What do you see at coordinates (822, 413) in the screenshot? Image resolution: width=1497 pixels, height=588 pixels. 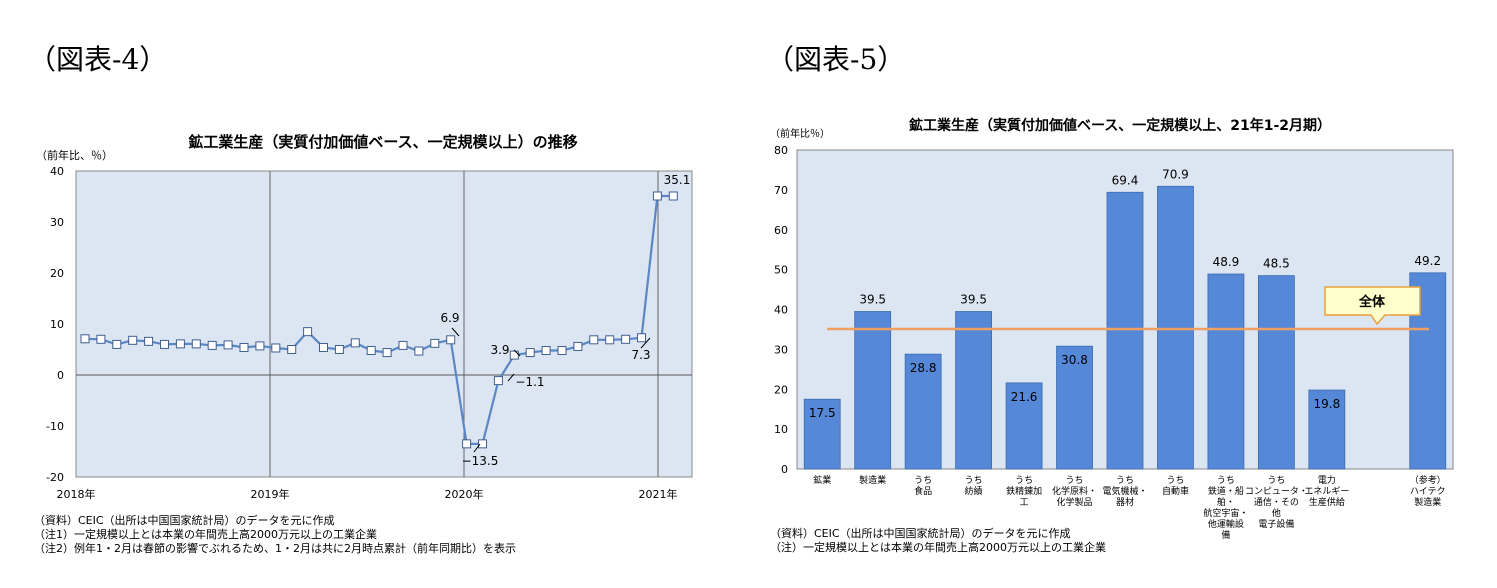 I see `chart2-value-label: 17.5` at bounding box center [822, 413].